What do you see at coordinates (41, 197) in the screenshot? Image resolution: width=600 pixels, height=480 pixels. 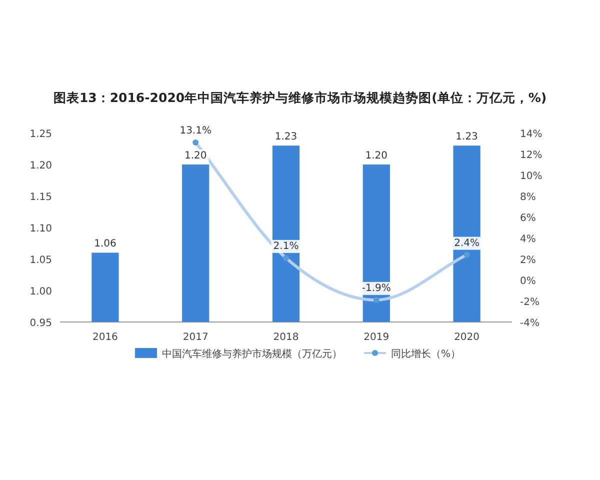 I see `y-tick-label: 1.15` at bounding box center [41, 197].